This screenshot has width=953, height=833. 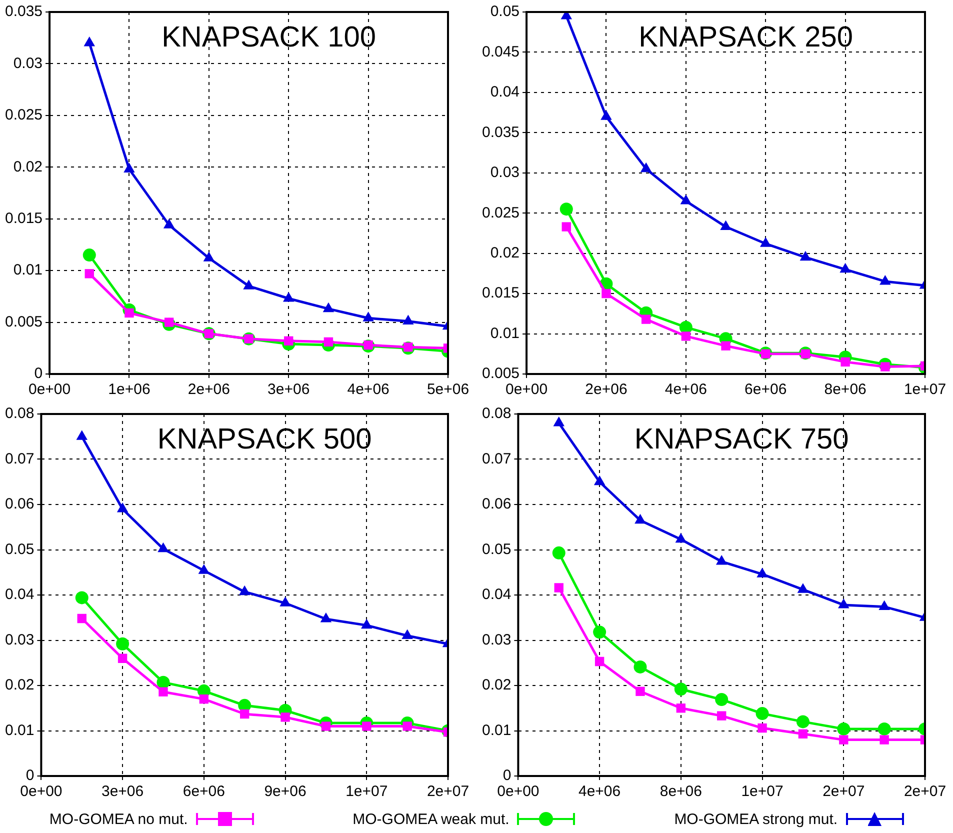 What do you see at coordinates (448, 389) in the screenshot?
I see `x-tick-label: 5e+06` at bounding box center [448, 389].